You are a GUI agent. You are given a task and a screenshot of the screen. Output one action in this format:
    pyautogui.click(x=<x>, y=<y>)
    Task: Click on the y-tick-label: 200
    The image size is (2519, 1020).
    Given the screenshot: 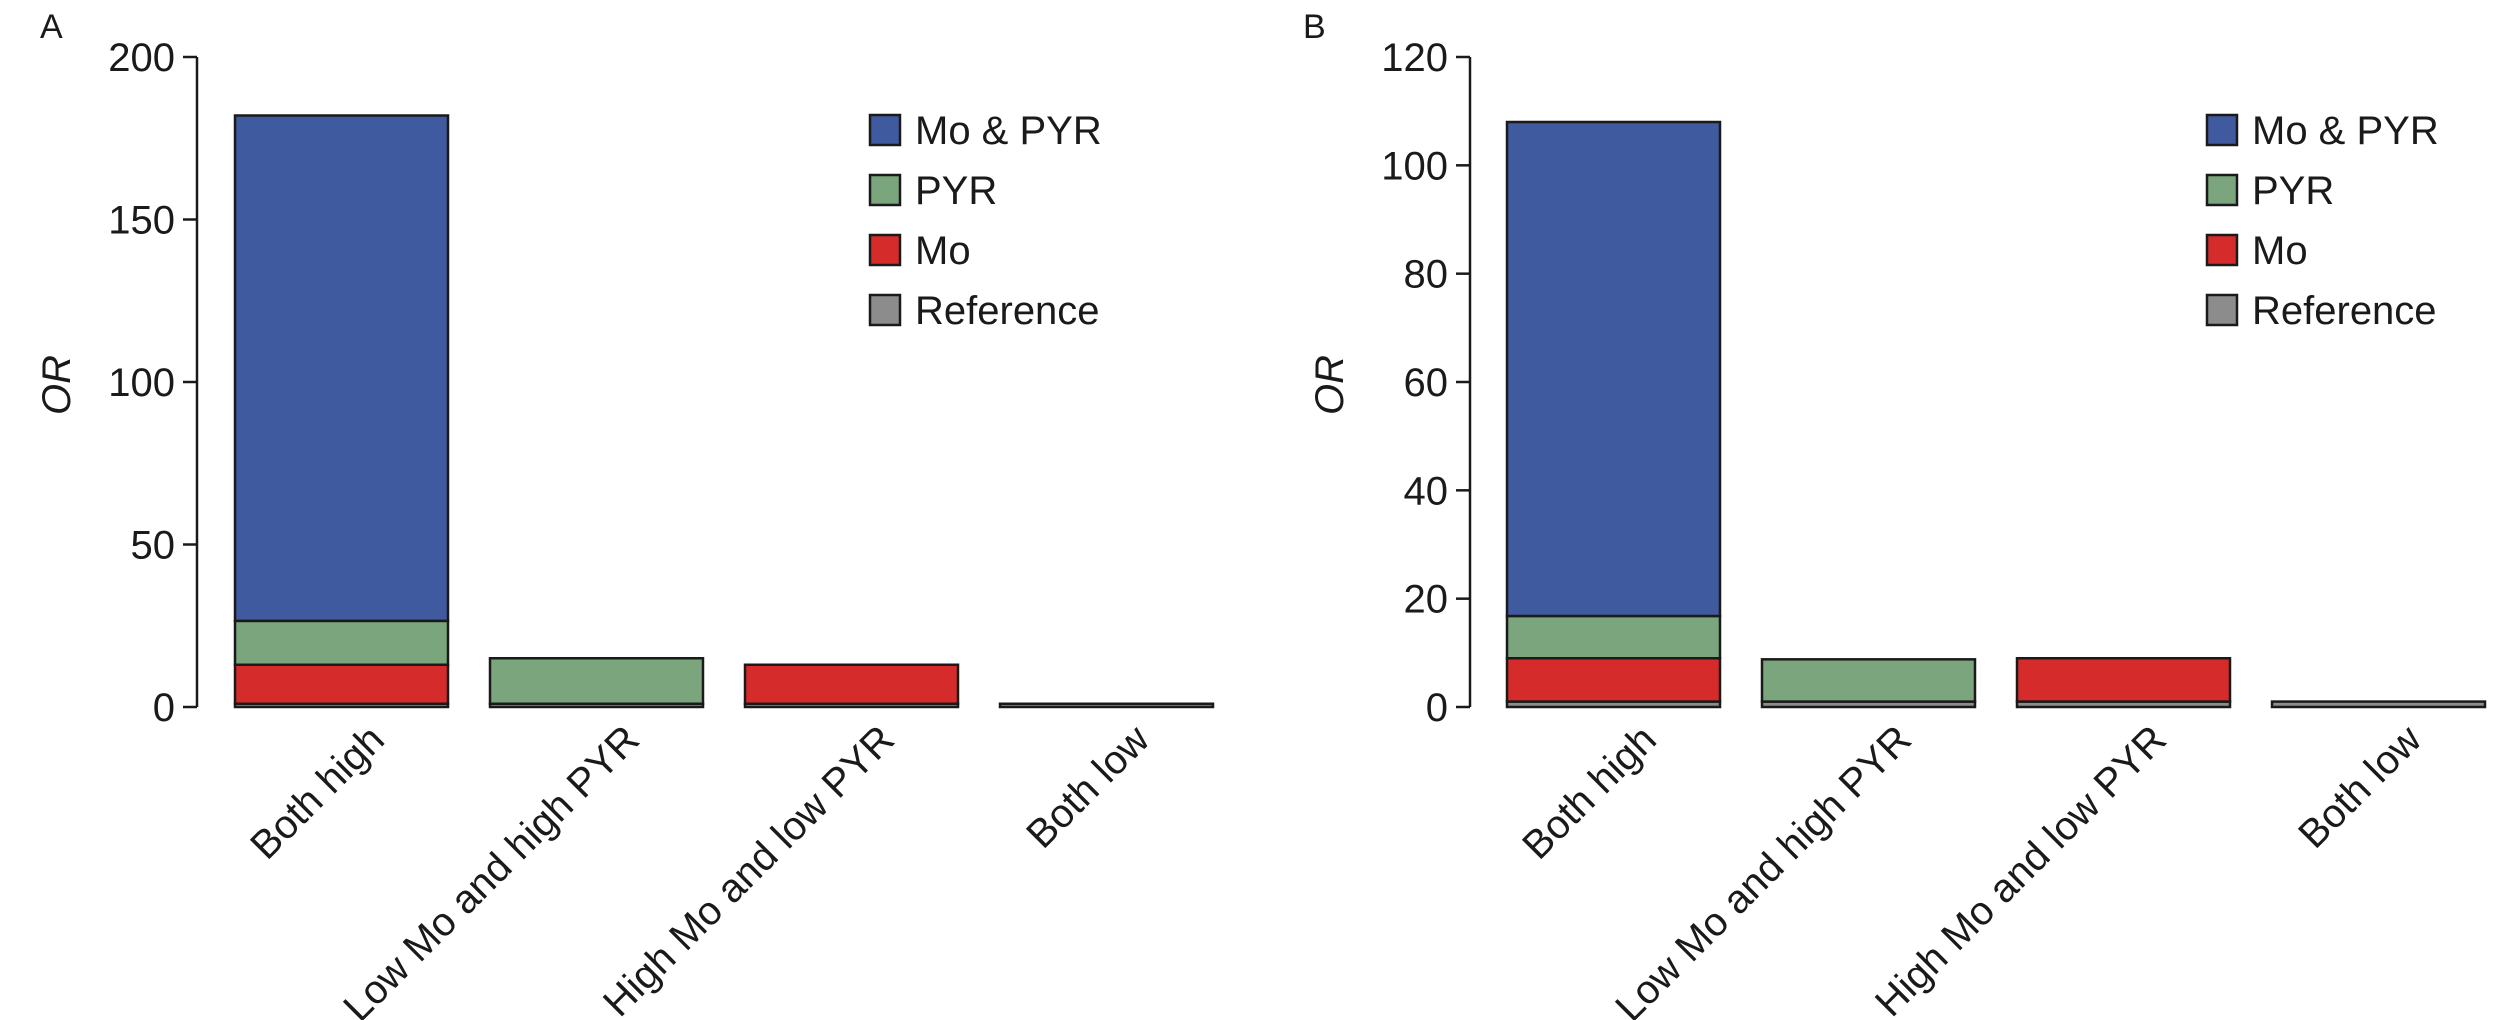 What is the action you would take?
    pyautogui.click(x=141, y=58)
    